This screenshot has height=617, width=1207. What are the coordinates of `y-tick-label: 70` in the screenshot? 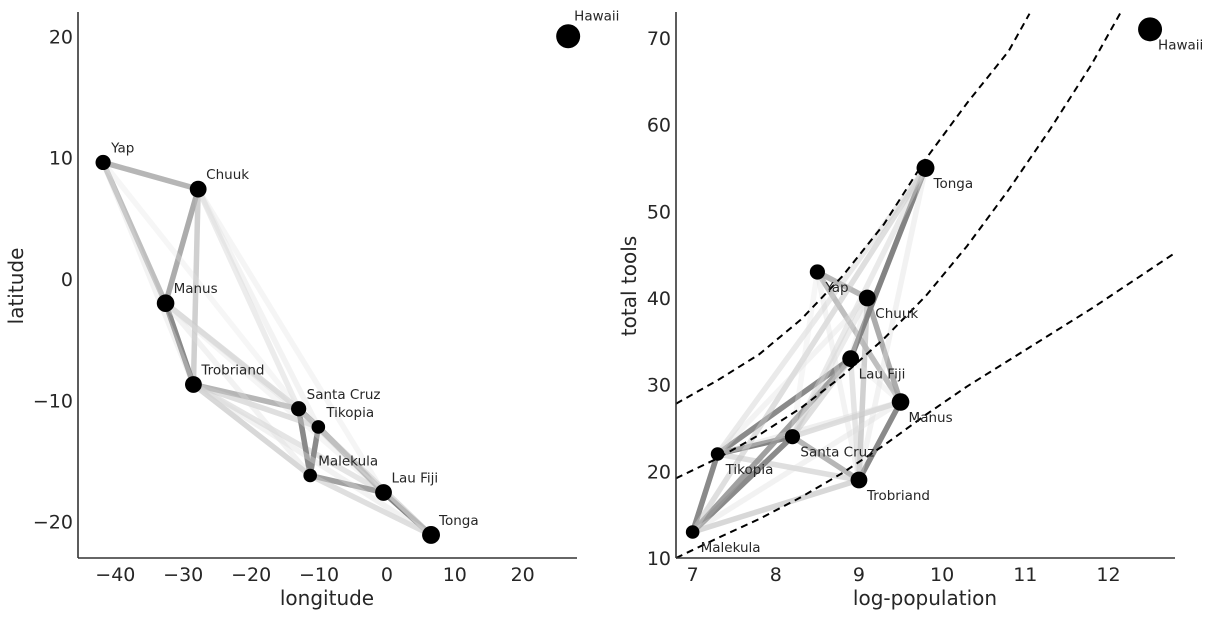 It's located at (659, 39).